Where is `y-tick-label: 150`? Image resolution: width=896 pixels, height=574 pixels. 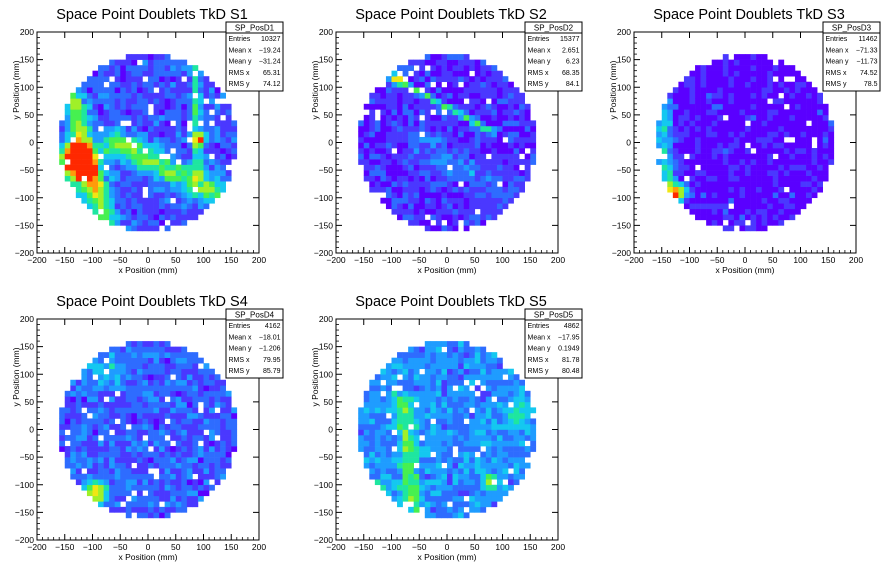 y-tick-label: 150 is located at coordinates (624, 60).